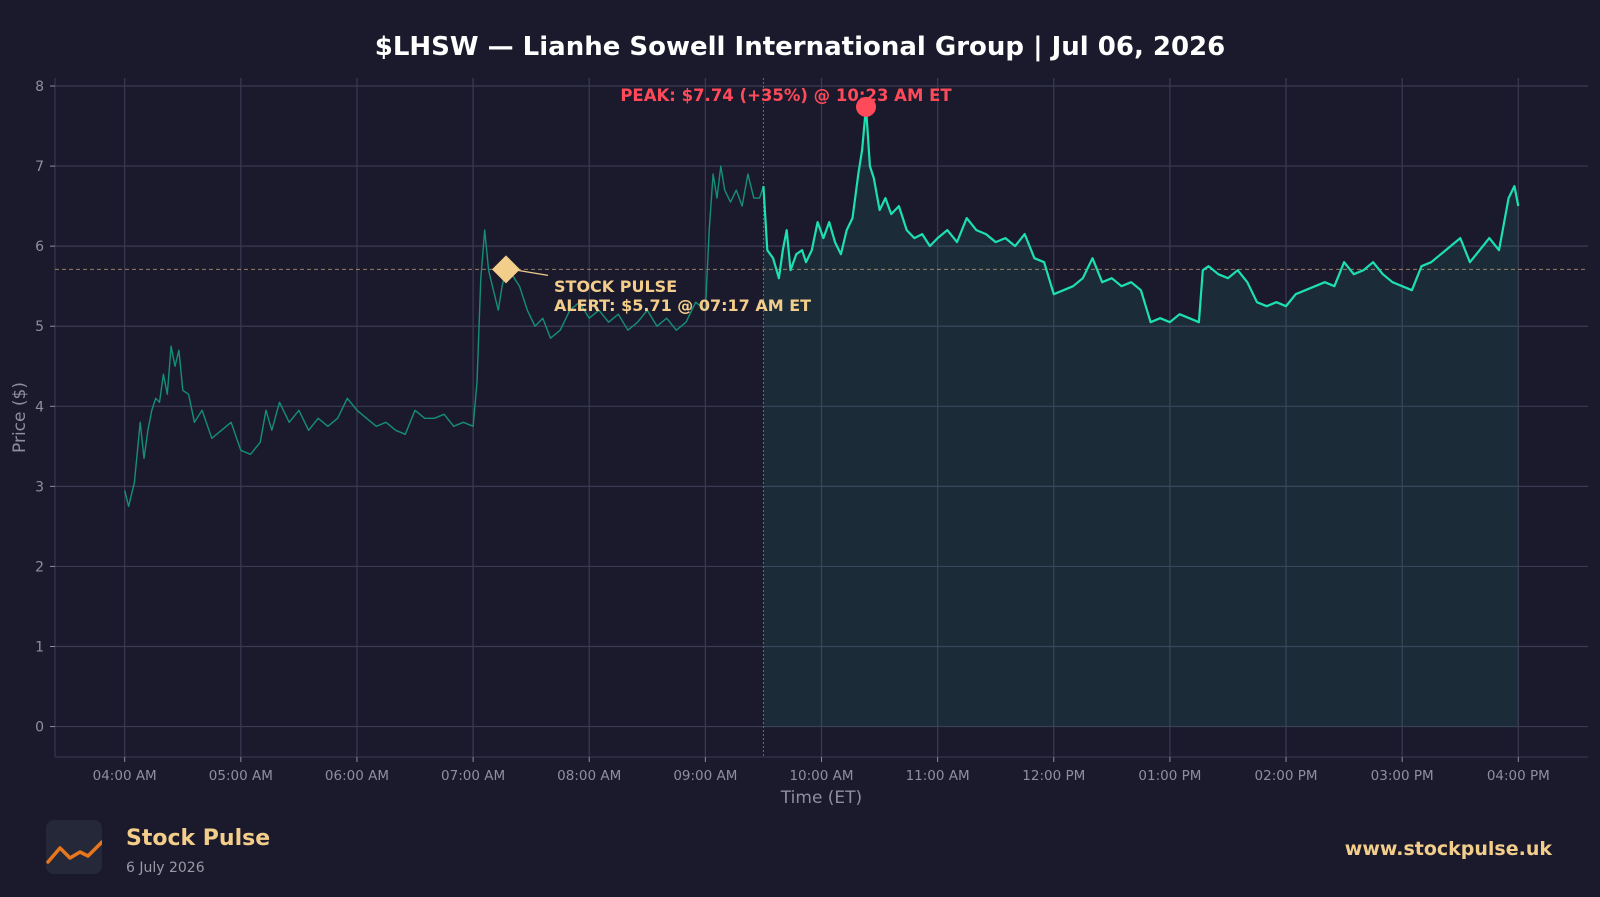 Image resolution: width=1600 pixels, height=897 pixels. What do you see at coordinates (241, 776) in the screenshot?
I see `x-tick-label: 05:00 AM` at bounding box center [241, 776].